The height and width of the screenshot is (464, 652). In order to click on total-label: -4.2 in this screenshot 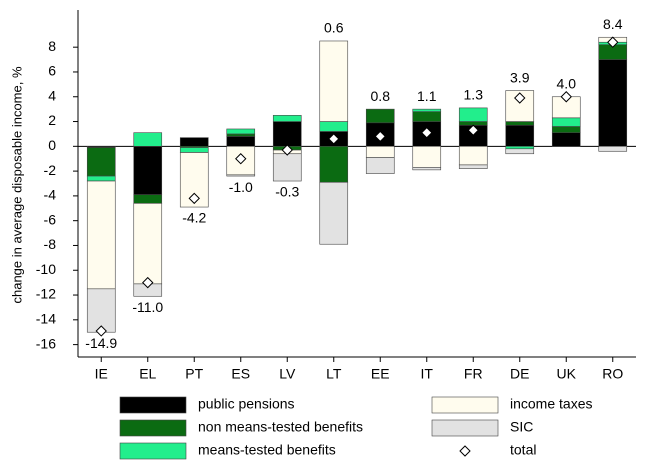, I will do `click(194, 218)`.